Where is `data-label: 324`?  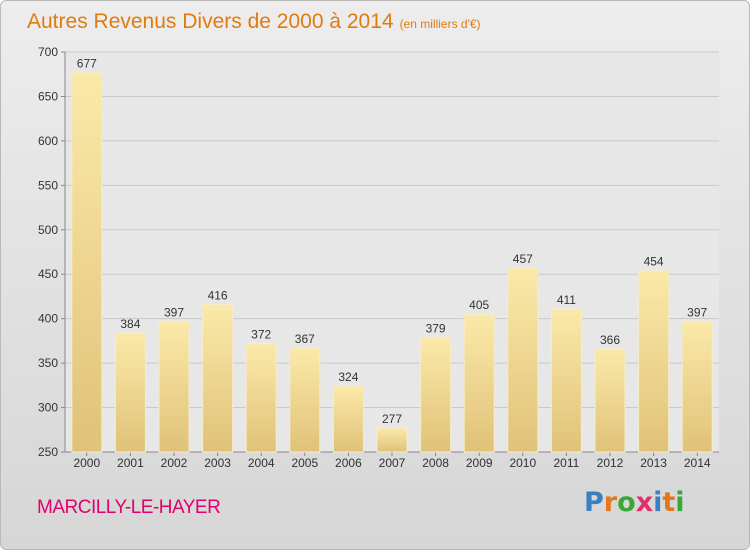
data-label: 324 is located at coordinates (348, 377).